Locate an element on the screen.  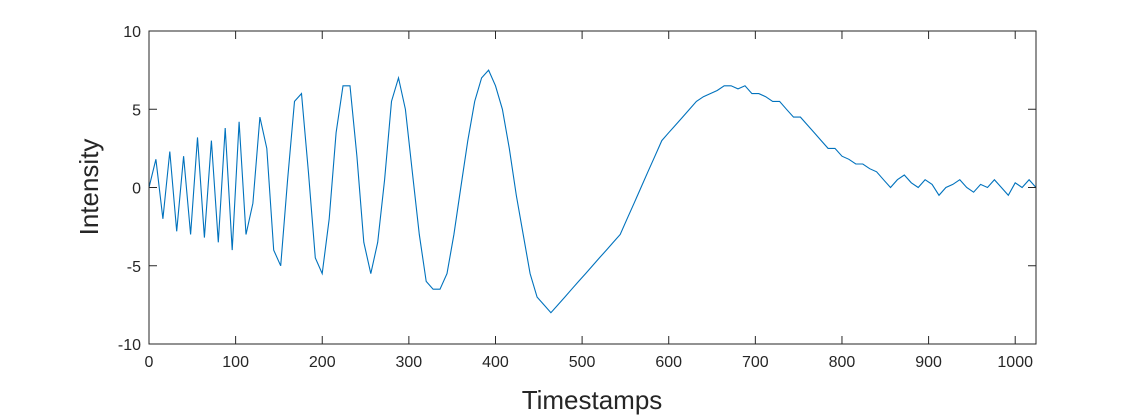
y-tick-label: 10 is located at coordinates (132, 32).